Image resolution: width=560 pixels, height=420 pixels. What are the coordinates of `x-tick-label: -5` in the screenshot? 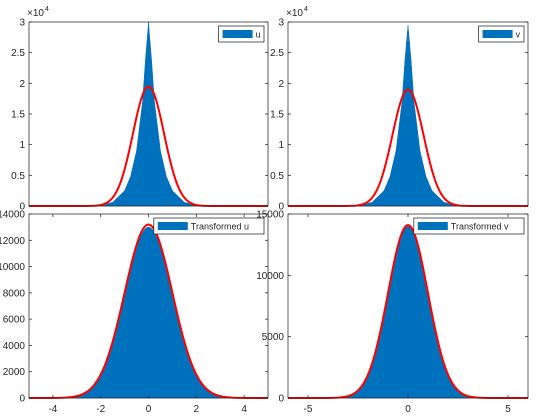 It's located at (308, 409).